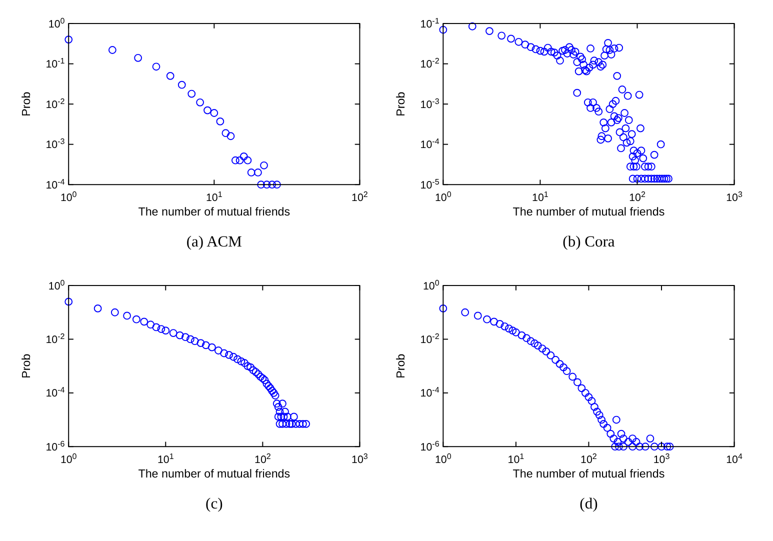  Describe the element at coordinates (214, 242) in the screenshot. I see `text: (a) ACM` at that location.